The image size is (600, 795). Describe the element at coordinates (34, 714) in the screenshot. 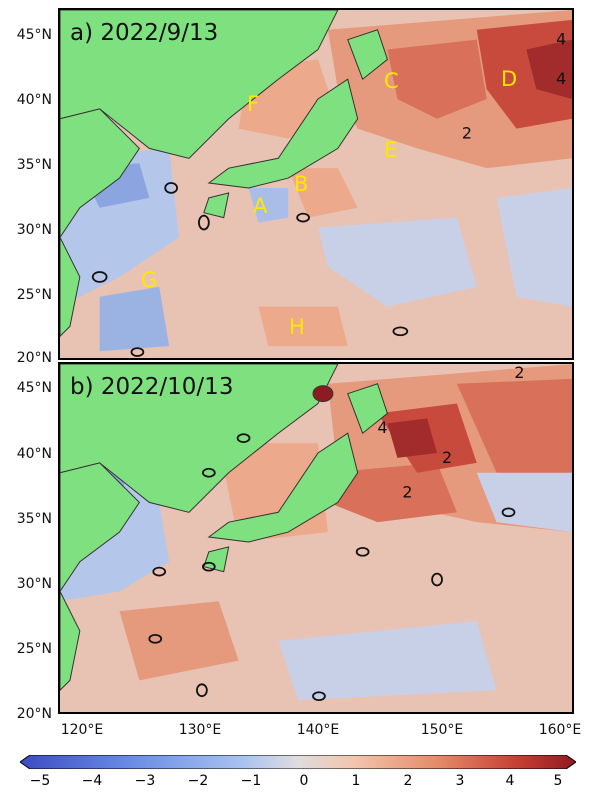

I see `lat-label-b-20: 20°N` at that location.